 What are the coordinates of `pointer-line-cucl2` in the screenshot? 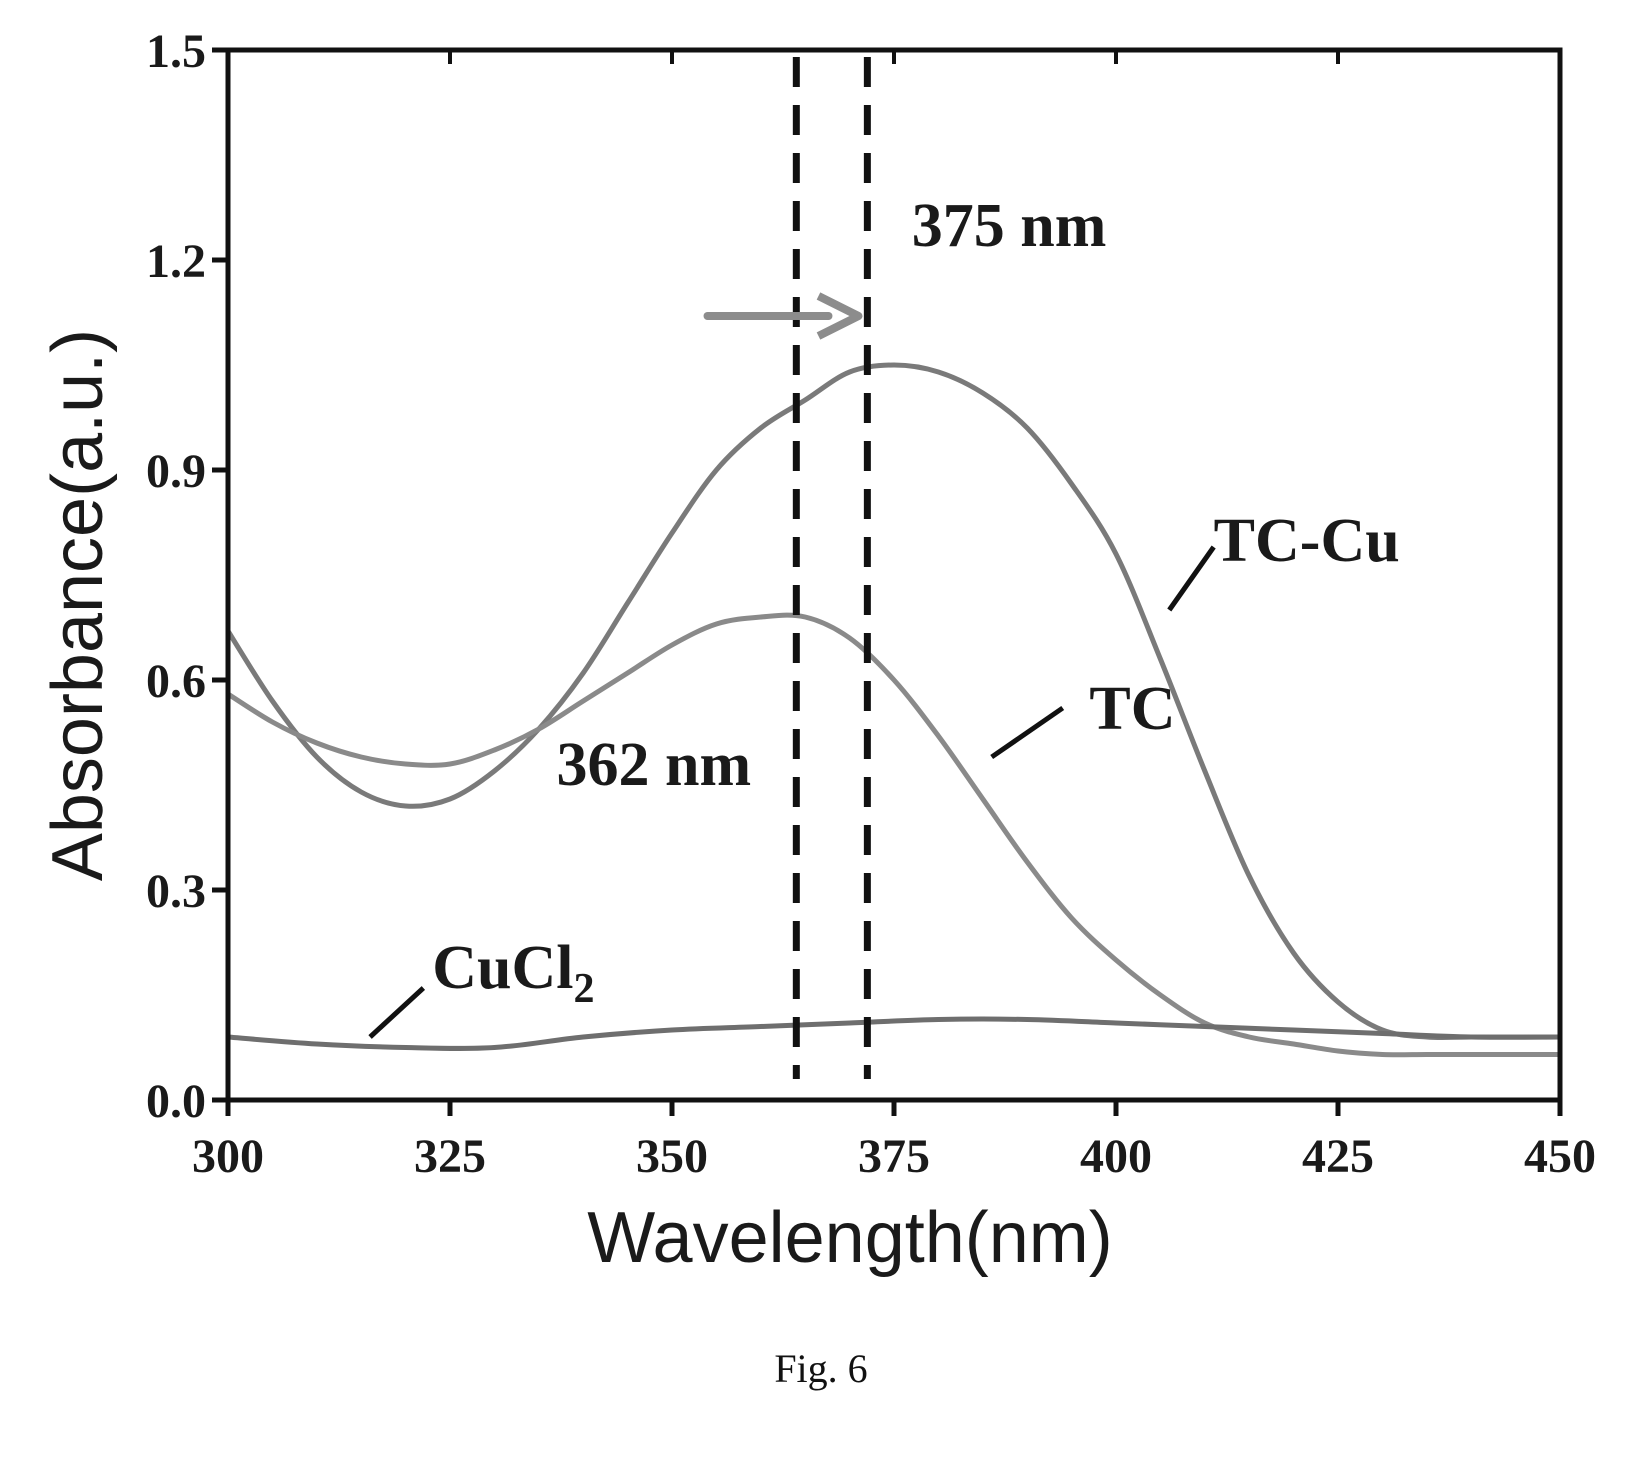 It's located at (397, 1012).